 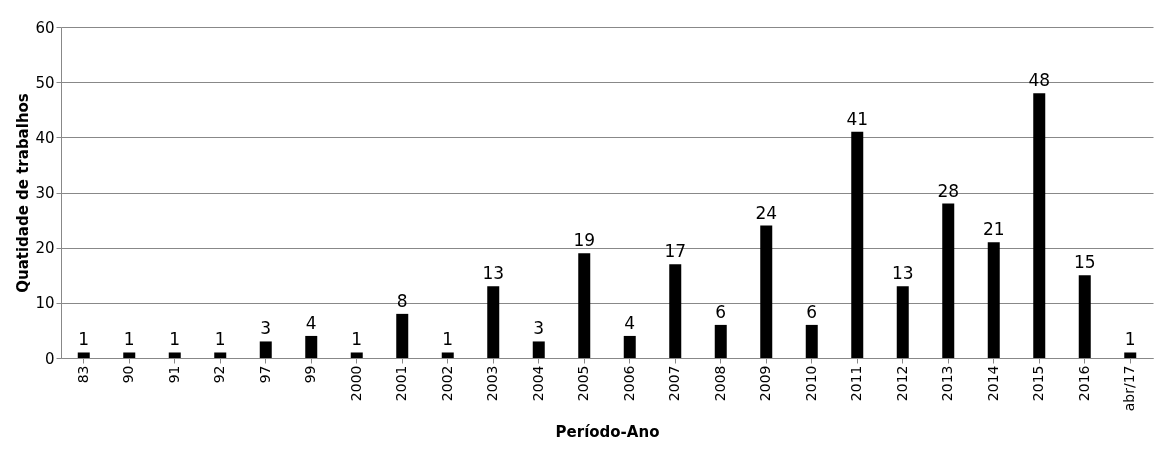 I want to click on data-label: 19, so click(x=584, y=240).